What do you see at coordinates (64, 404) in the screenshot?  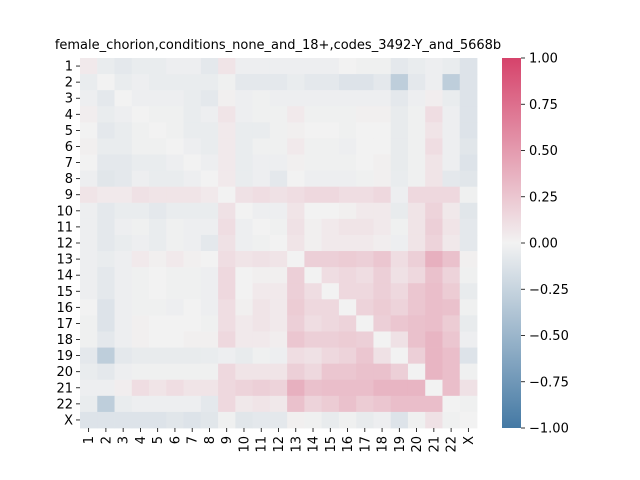 I see `y-tick-label: 22` at bounding box center [64, 404].